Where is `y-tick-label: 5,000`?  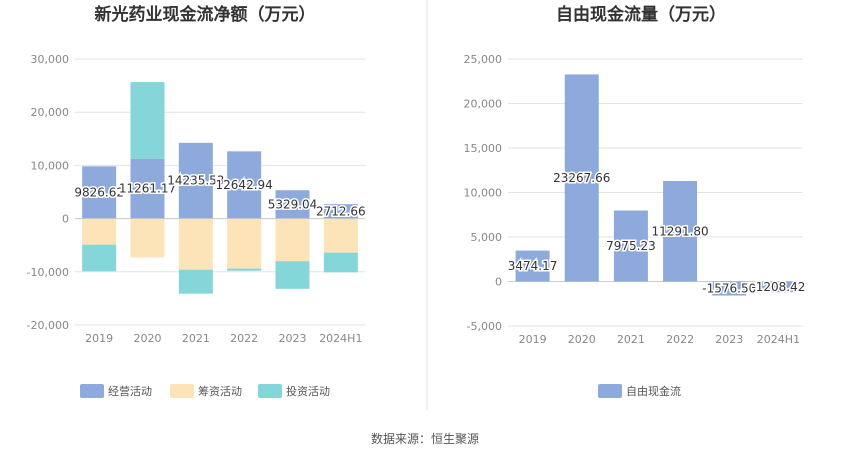 y-tick-label: 5,000 is located at coordinates (487, 237).